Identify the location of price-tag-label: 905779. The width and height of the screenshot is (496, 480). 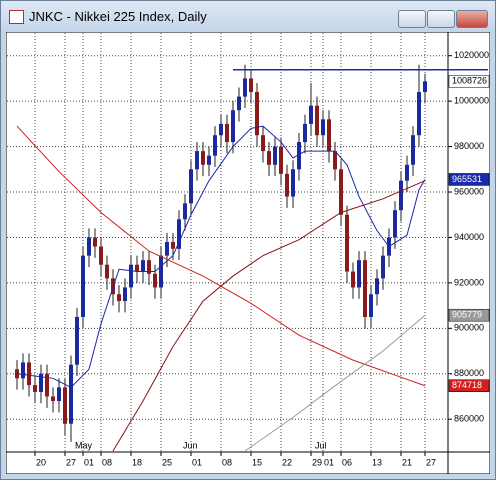
(467, 315).